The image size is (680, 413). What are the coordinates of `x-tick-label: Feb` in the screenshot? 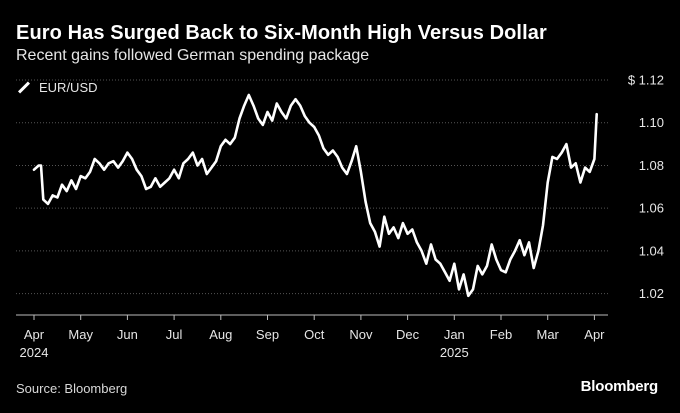 It's located at (501, 334).